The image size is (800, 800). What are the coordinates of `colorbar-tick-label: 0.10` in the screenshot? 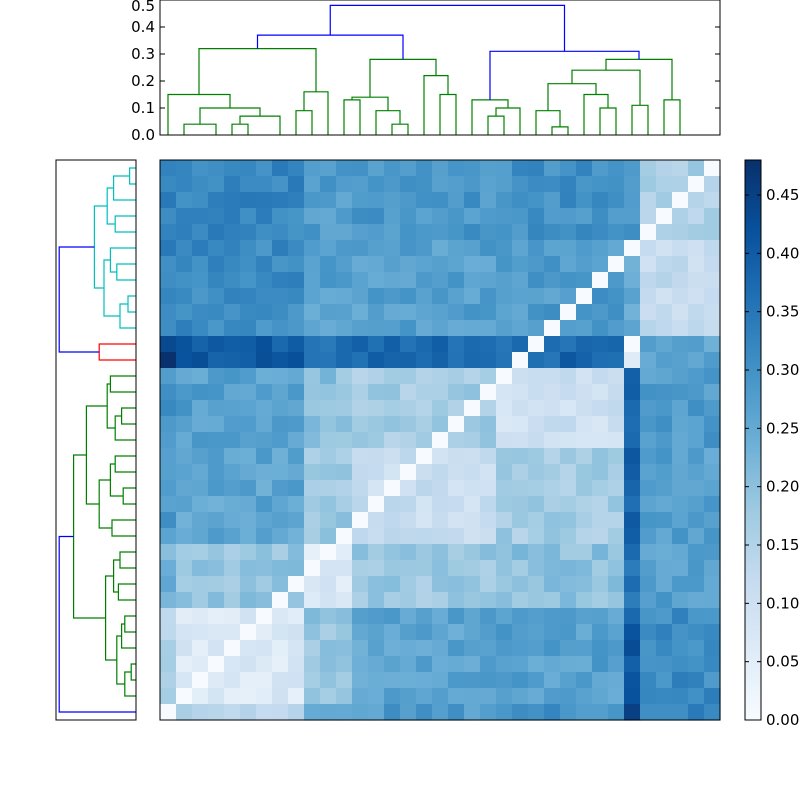 It's located at (782, 603).